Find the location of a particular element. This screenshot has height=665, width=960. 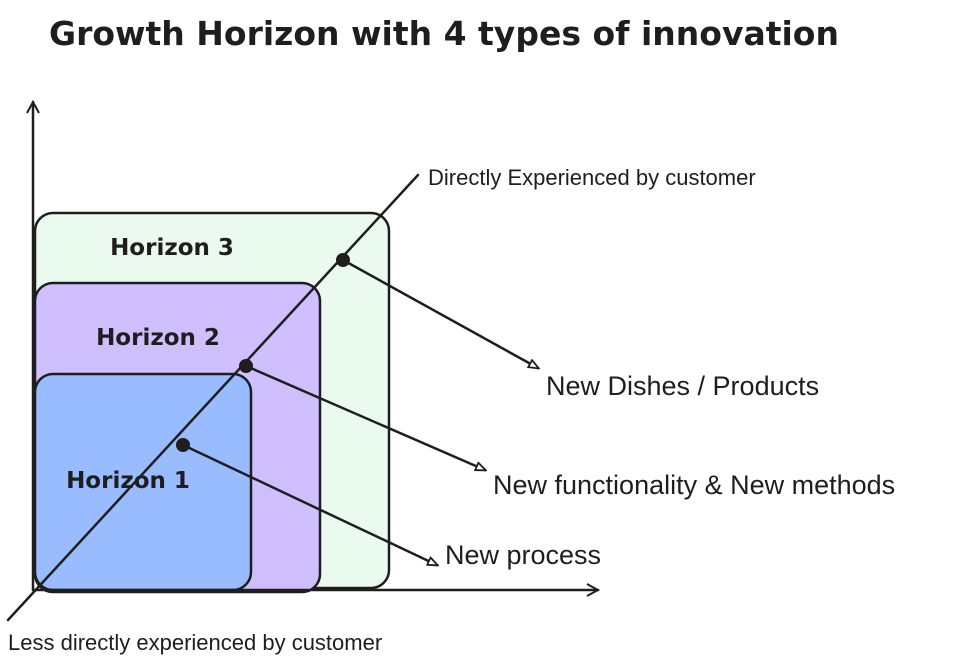

innovation-label-functionality: New functionality & New methods is located at coordinates (694, 485).